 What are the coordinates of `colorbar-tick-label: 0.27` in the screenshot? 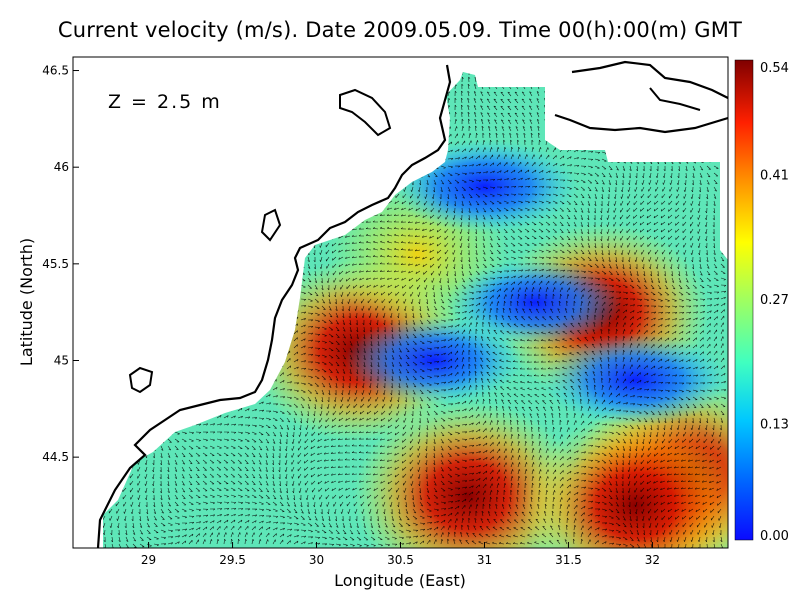 It's located at (774, 300).